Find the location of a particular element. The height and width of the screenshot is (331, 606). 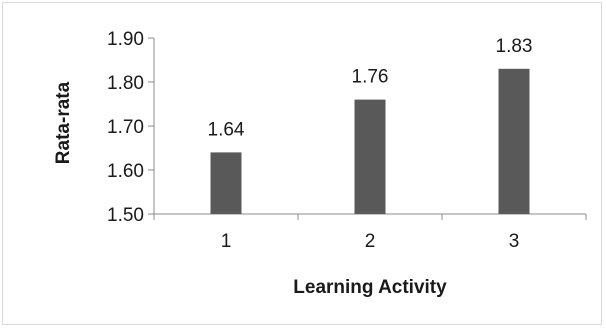

x-axis-title: Learning Activity is located at coordinates (370, 287).